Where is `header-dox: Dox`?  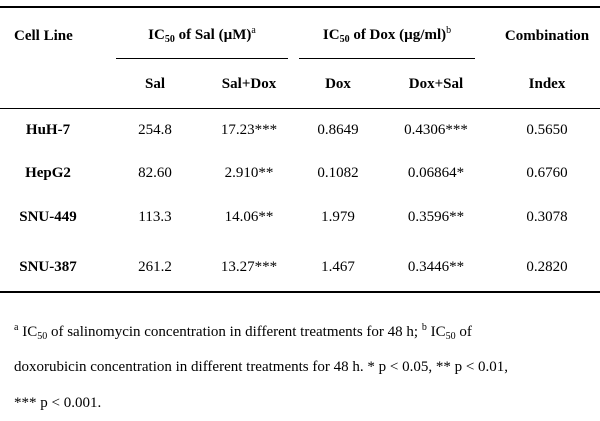
header-dox: Dox is located at coordinates (338, 84).